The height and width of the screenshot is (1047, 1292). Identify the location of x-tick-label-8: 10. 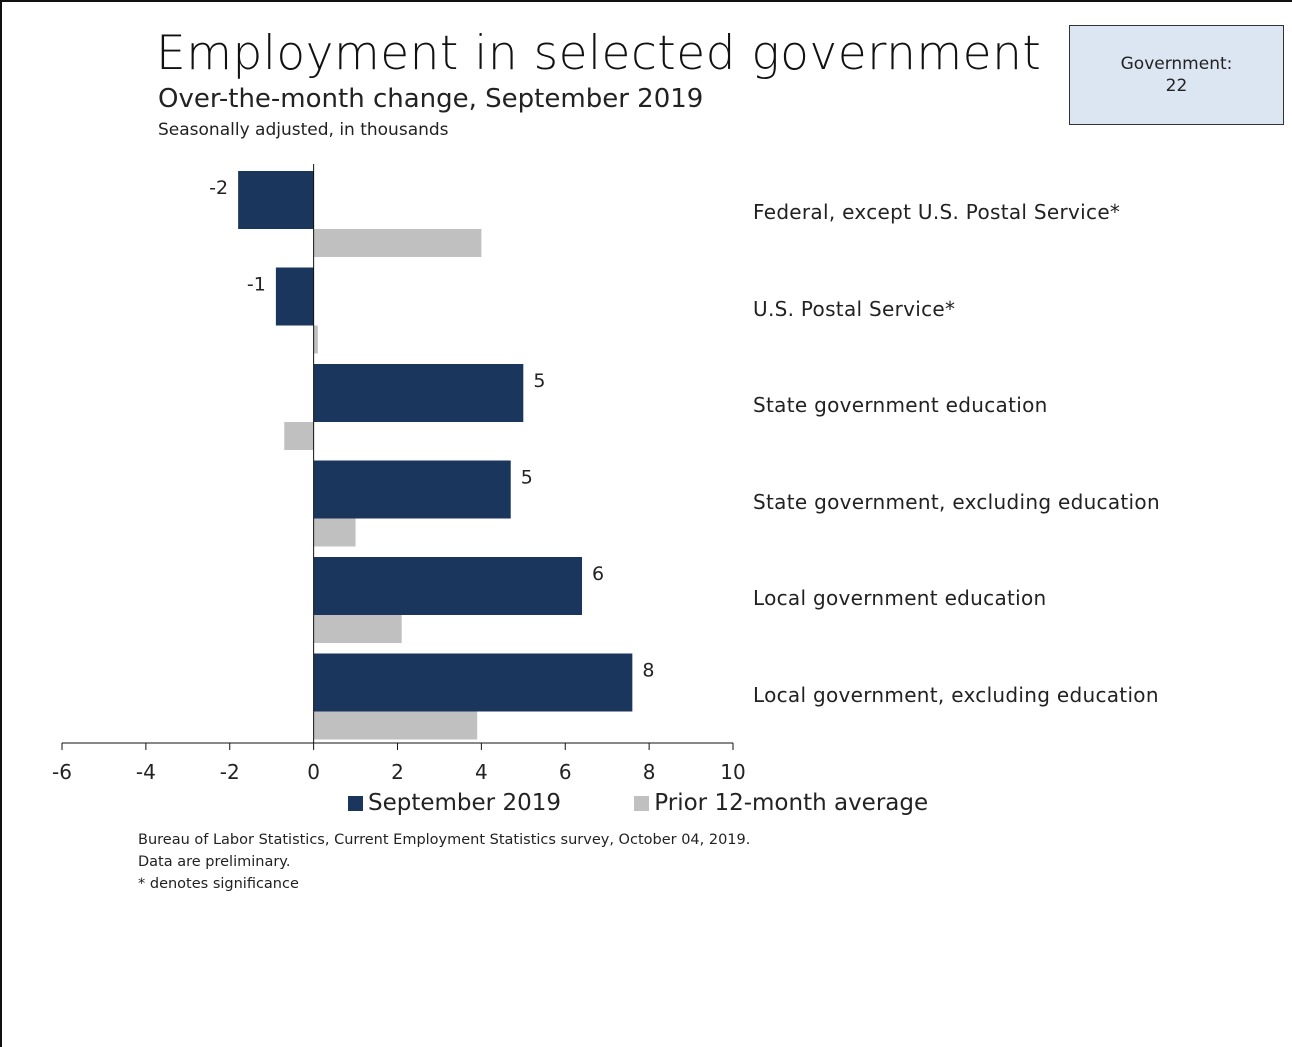
(732, 772).